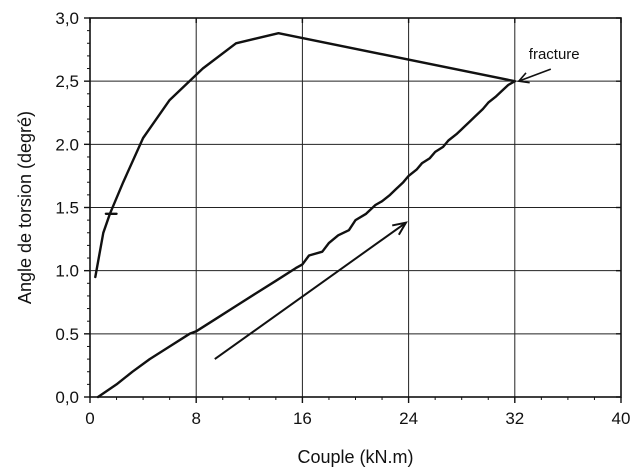 The width and height of the screenshot is (641, 473). Describe the element at coordinates (67, 334) in the screenshot. I see `y-tick-label-1: 0.5` at that location.